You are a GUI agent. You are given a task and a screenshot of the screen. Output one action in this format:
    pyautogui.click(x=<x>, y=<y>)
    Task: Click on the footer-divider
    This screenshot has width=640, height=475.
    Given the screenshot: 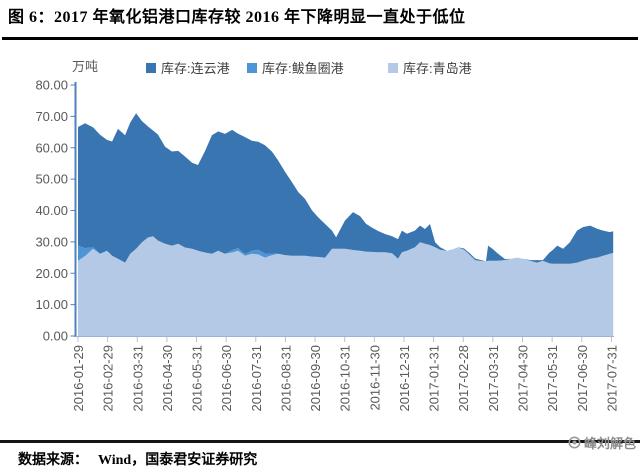 What is the action you would take?
    pyautogui.click(x=320, y=441)
    